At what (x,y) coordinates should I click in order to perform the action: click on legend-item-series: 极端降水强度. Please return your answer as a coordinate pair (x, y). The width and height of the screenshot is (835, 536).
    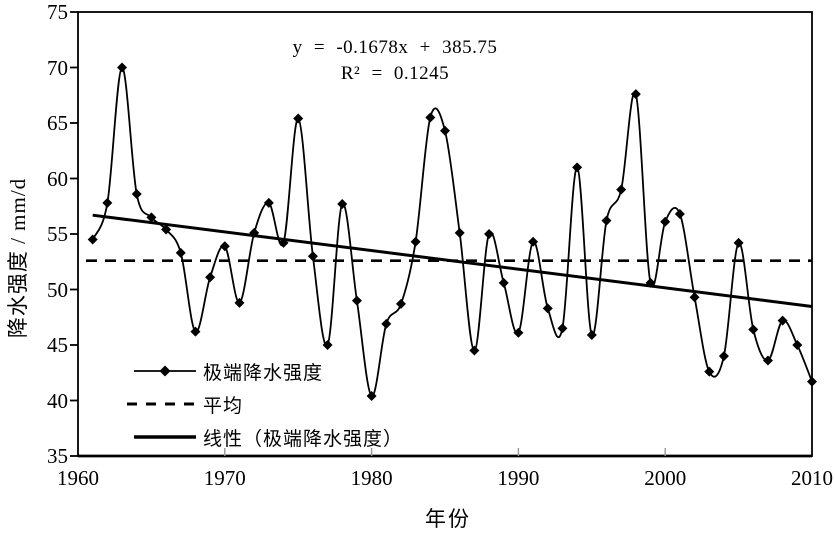
    Looking at the image, I should click on (228, 372).